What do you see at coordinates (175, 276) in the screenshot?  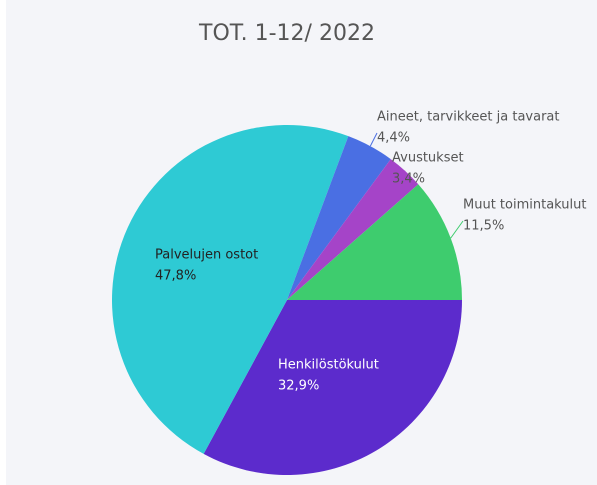 I see `slice-value-label: 47,8%` at bounding box center [175, 276].